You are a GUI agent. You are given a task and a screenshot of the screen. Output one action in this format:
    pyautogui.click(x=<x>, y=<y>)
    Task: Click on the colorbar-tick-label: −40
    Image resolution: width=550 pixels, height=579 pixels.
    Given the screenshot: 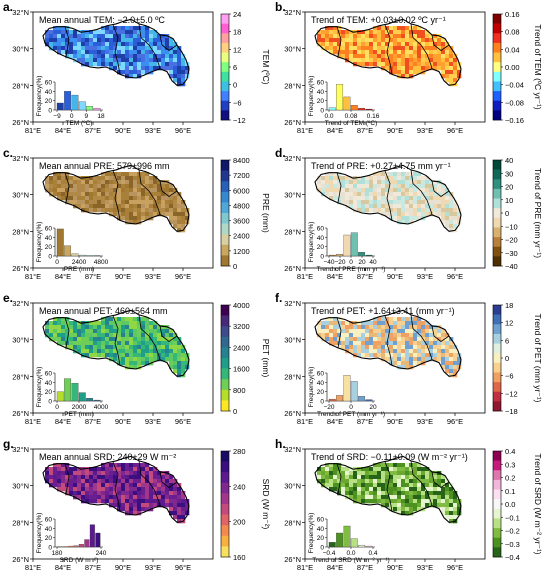 What is the action you would take?
    pyautogui.click(x=511, y=266)
    